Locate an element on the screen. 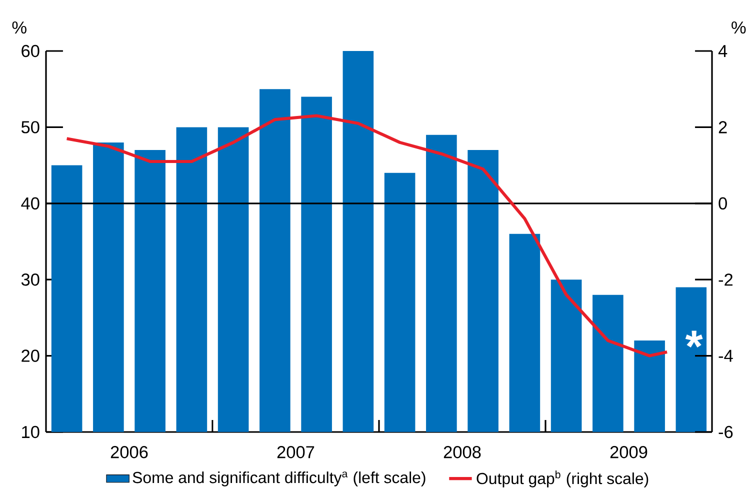 The height and width of the screenshot is (493, 750). y2-tick-label: 4 is located at coordinates (723, 51).